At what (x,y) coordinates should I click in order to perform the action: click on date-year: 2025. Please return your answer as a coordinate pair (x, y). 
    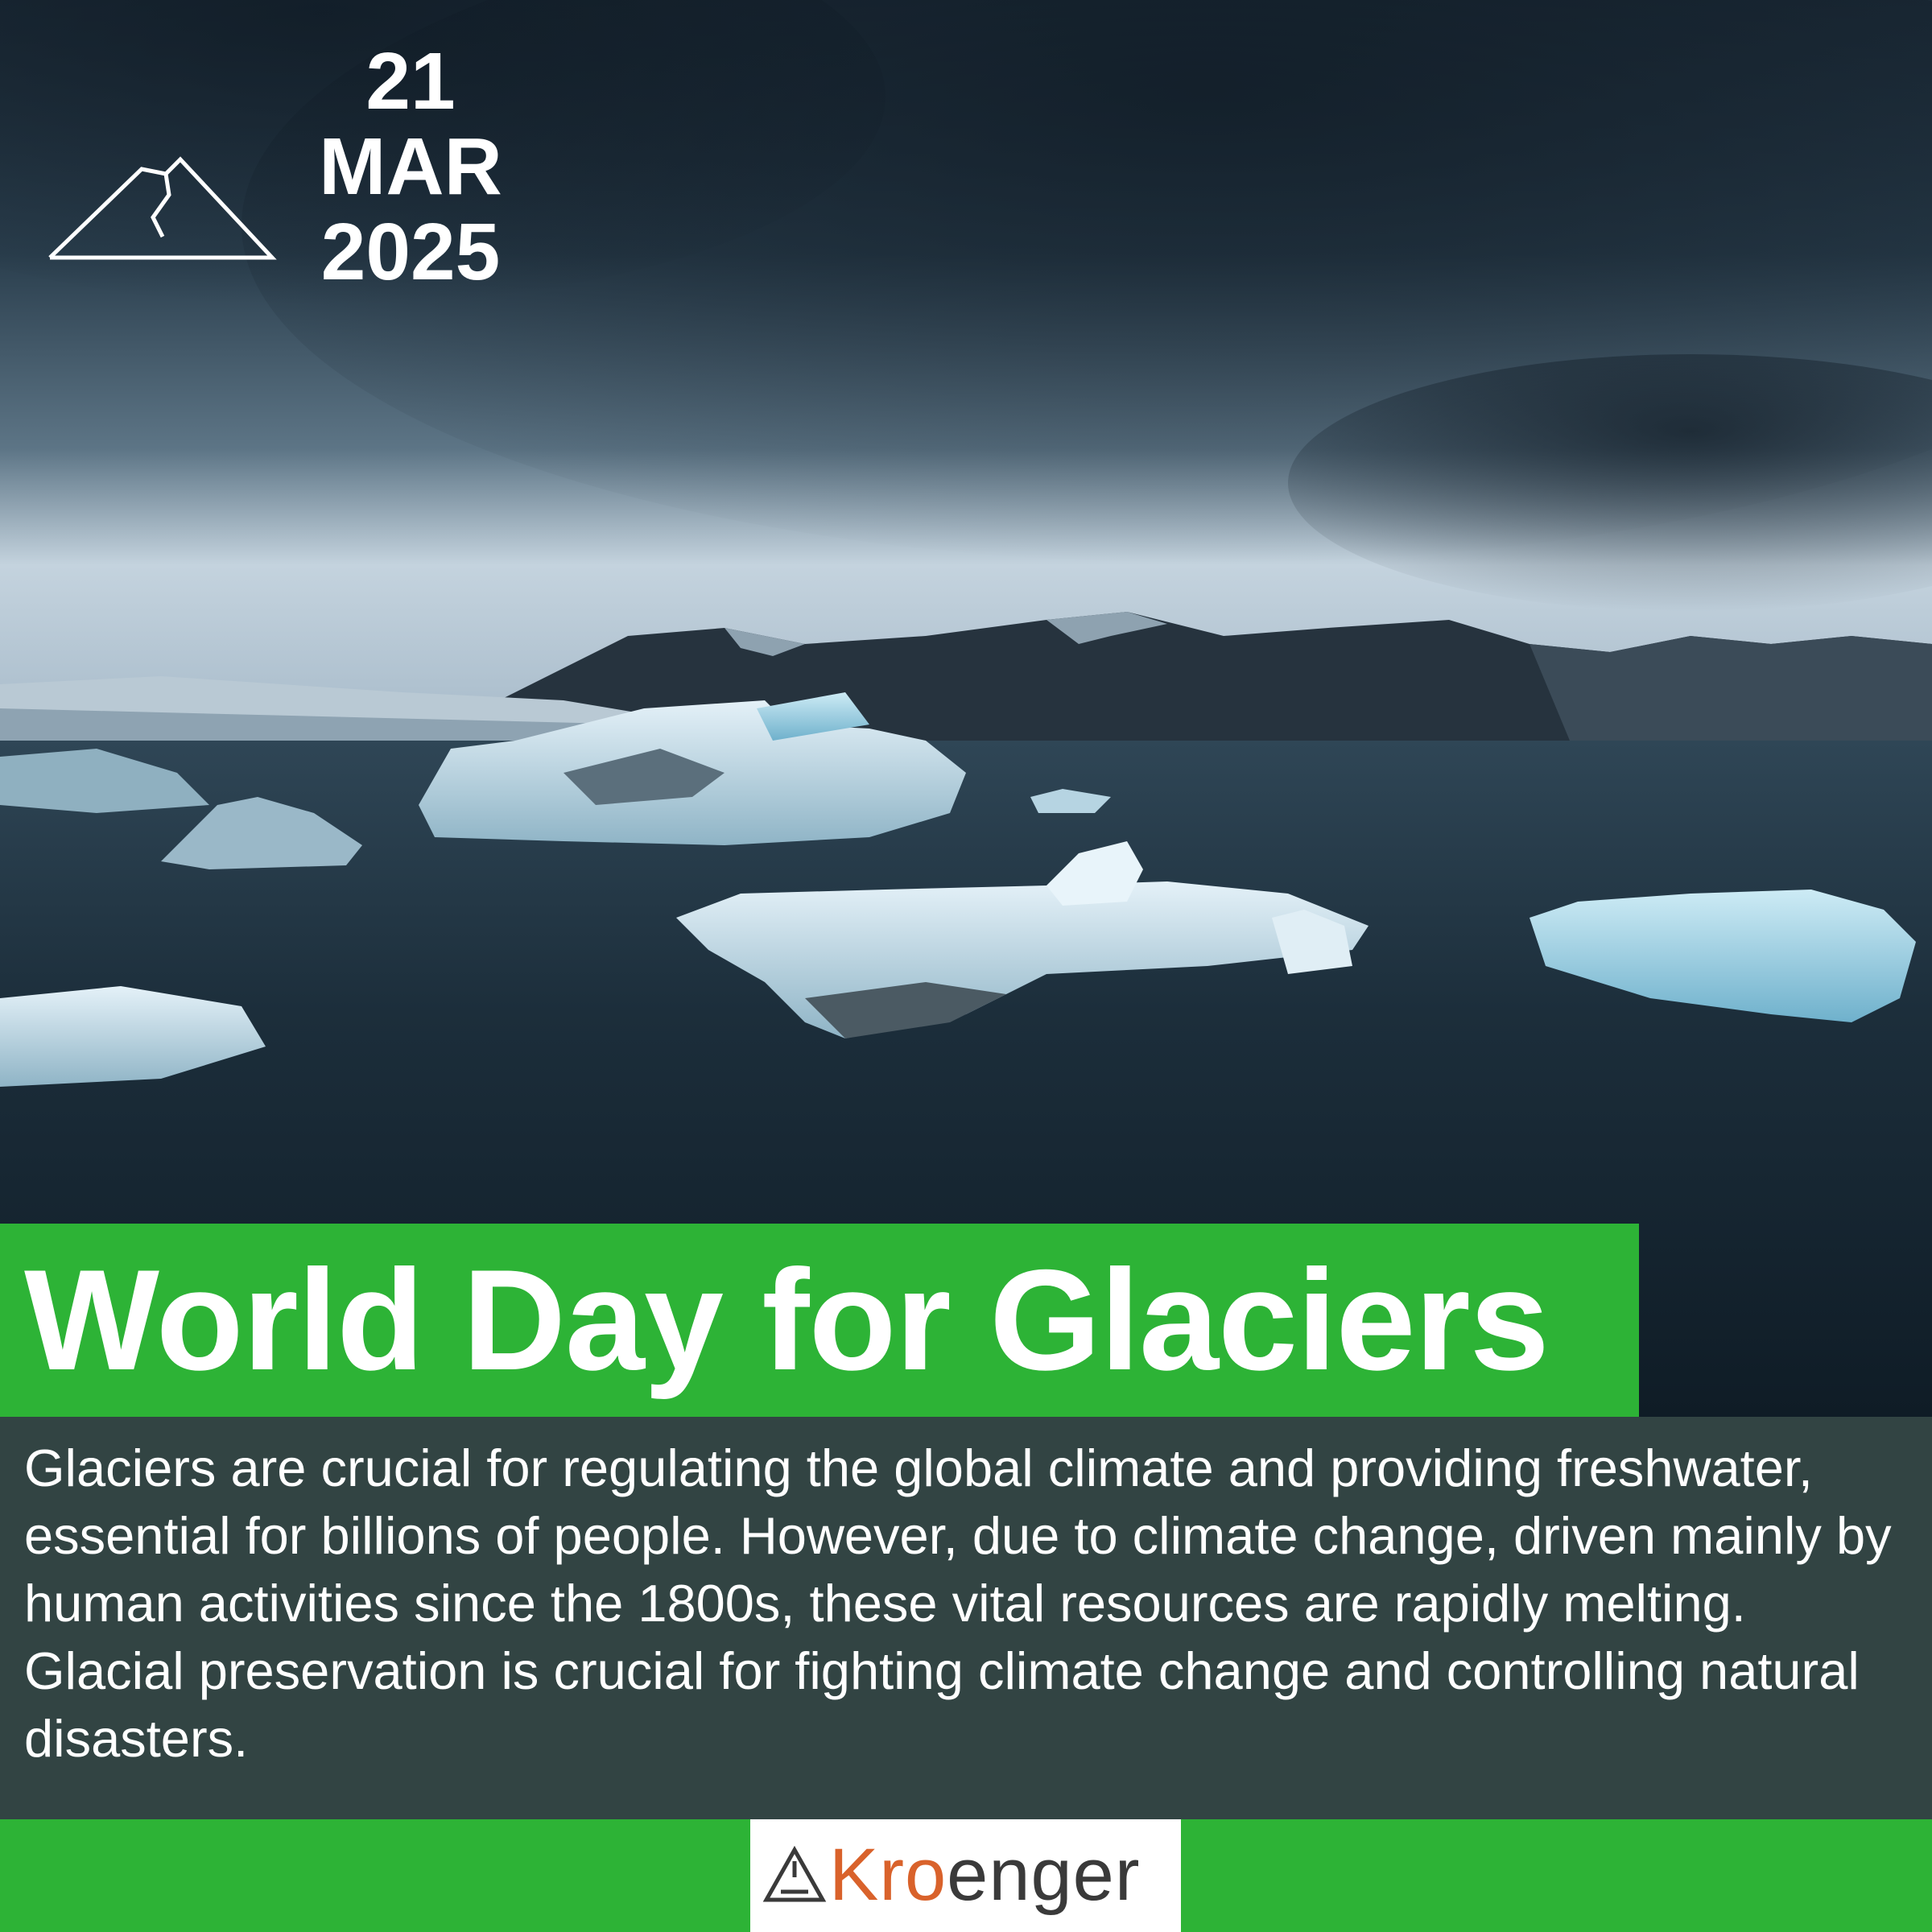
    Looking at the image, I should click on (410, 252).